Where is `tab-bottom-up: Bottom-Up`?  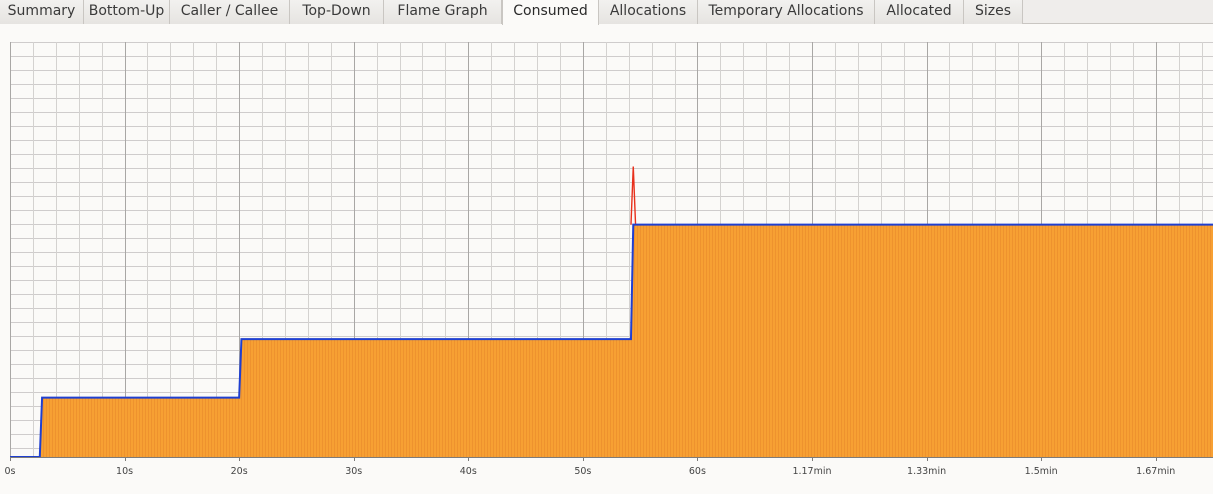
tab-bottom-up: Bottom-Up is located at coordinates (127, 12).